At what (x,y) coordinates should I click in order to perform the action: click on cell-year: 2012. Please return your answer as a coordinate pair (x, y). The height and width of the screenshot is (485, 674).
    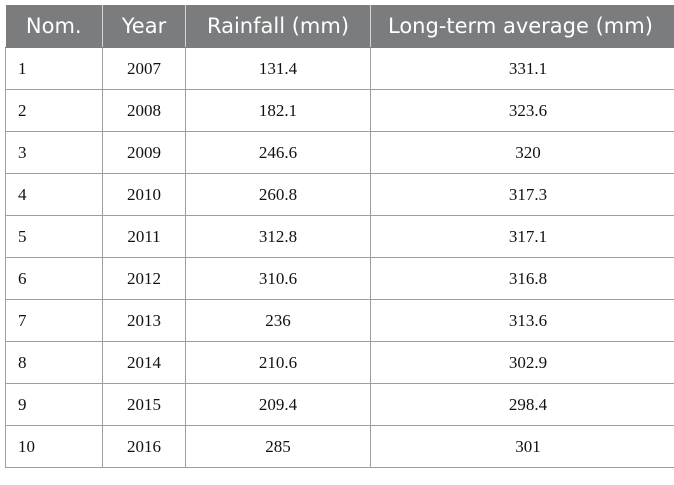
    Looking at the image, I should click on (144, 278).